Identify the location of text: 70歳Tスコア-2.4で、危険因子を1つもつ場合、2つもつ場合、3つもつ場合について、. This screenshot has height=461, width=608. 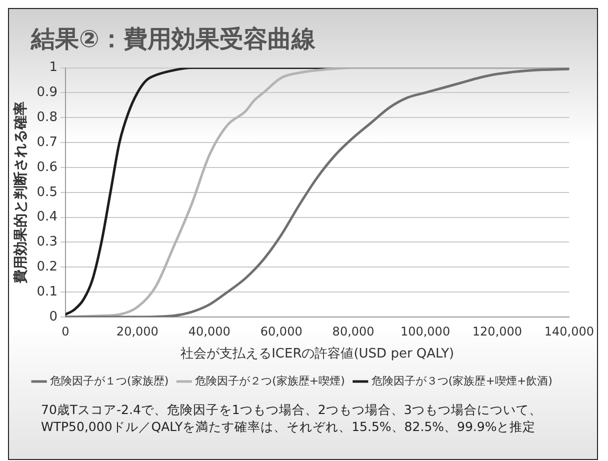
(292, 409).